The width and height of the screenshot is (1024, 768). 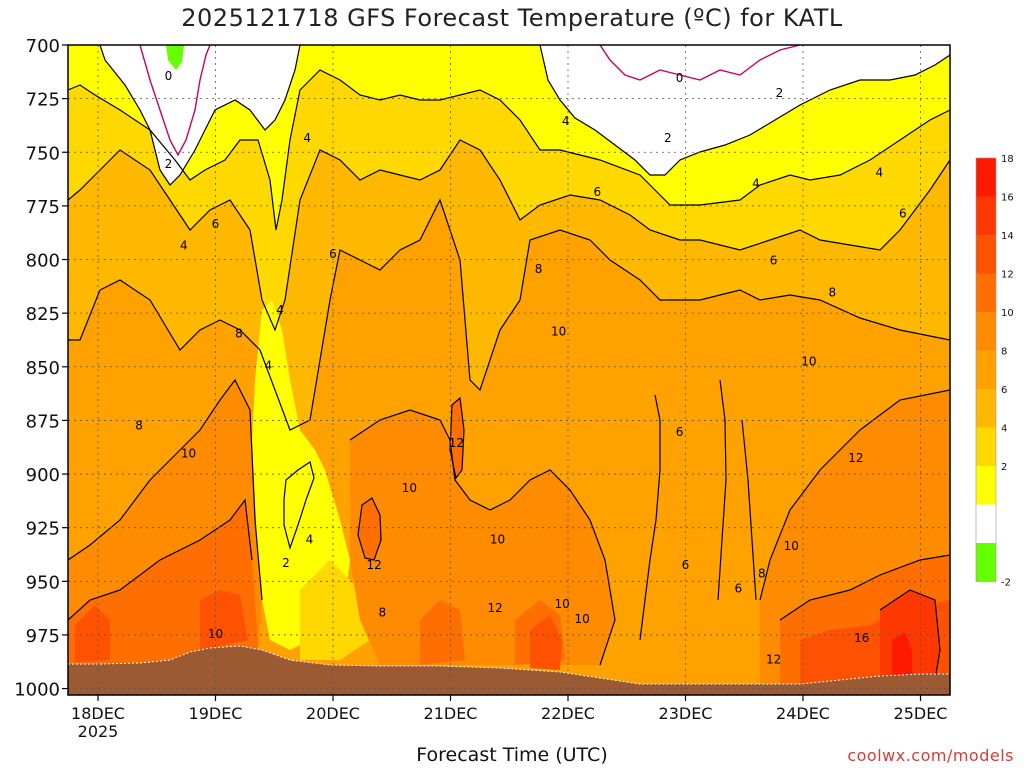 I want to click on y-tick-label: 700, so click(x=43, y=46).